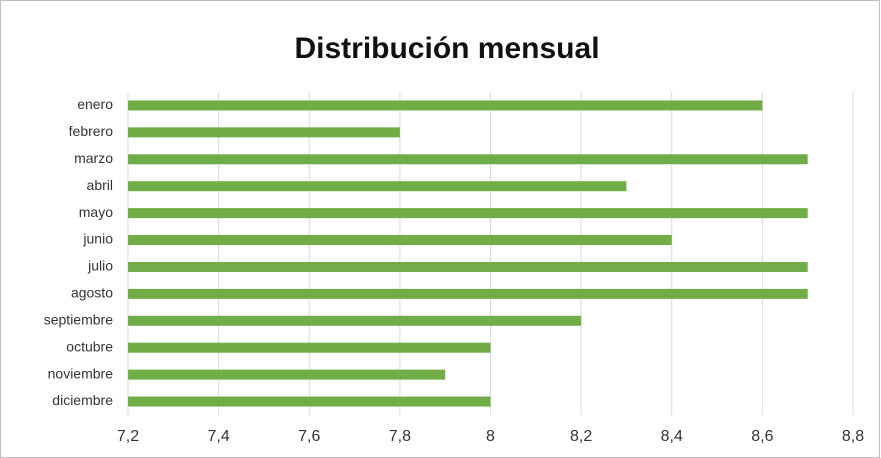 The image size is (881, 458). Describe the element at coordinates (82, 400) in the screenshot. I see `y-tick-label: diciembre` at that location.